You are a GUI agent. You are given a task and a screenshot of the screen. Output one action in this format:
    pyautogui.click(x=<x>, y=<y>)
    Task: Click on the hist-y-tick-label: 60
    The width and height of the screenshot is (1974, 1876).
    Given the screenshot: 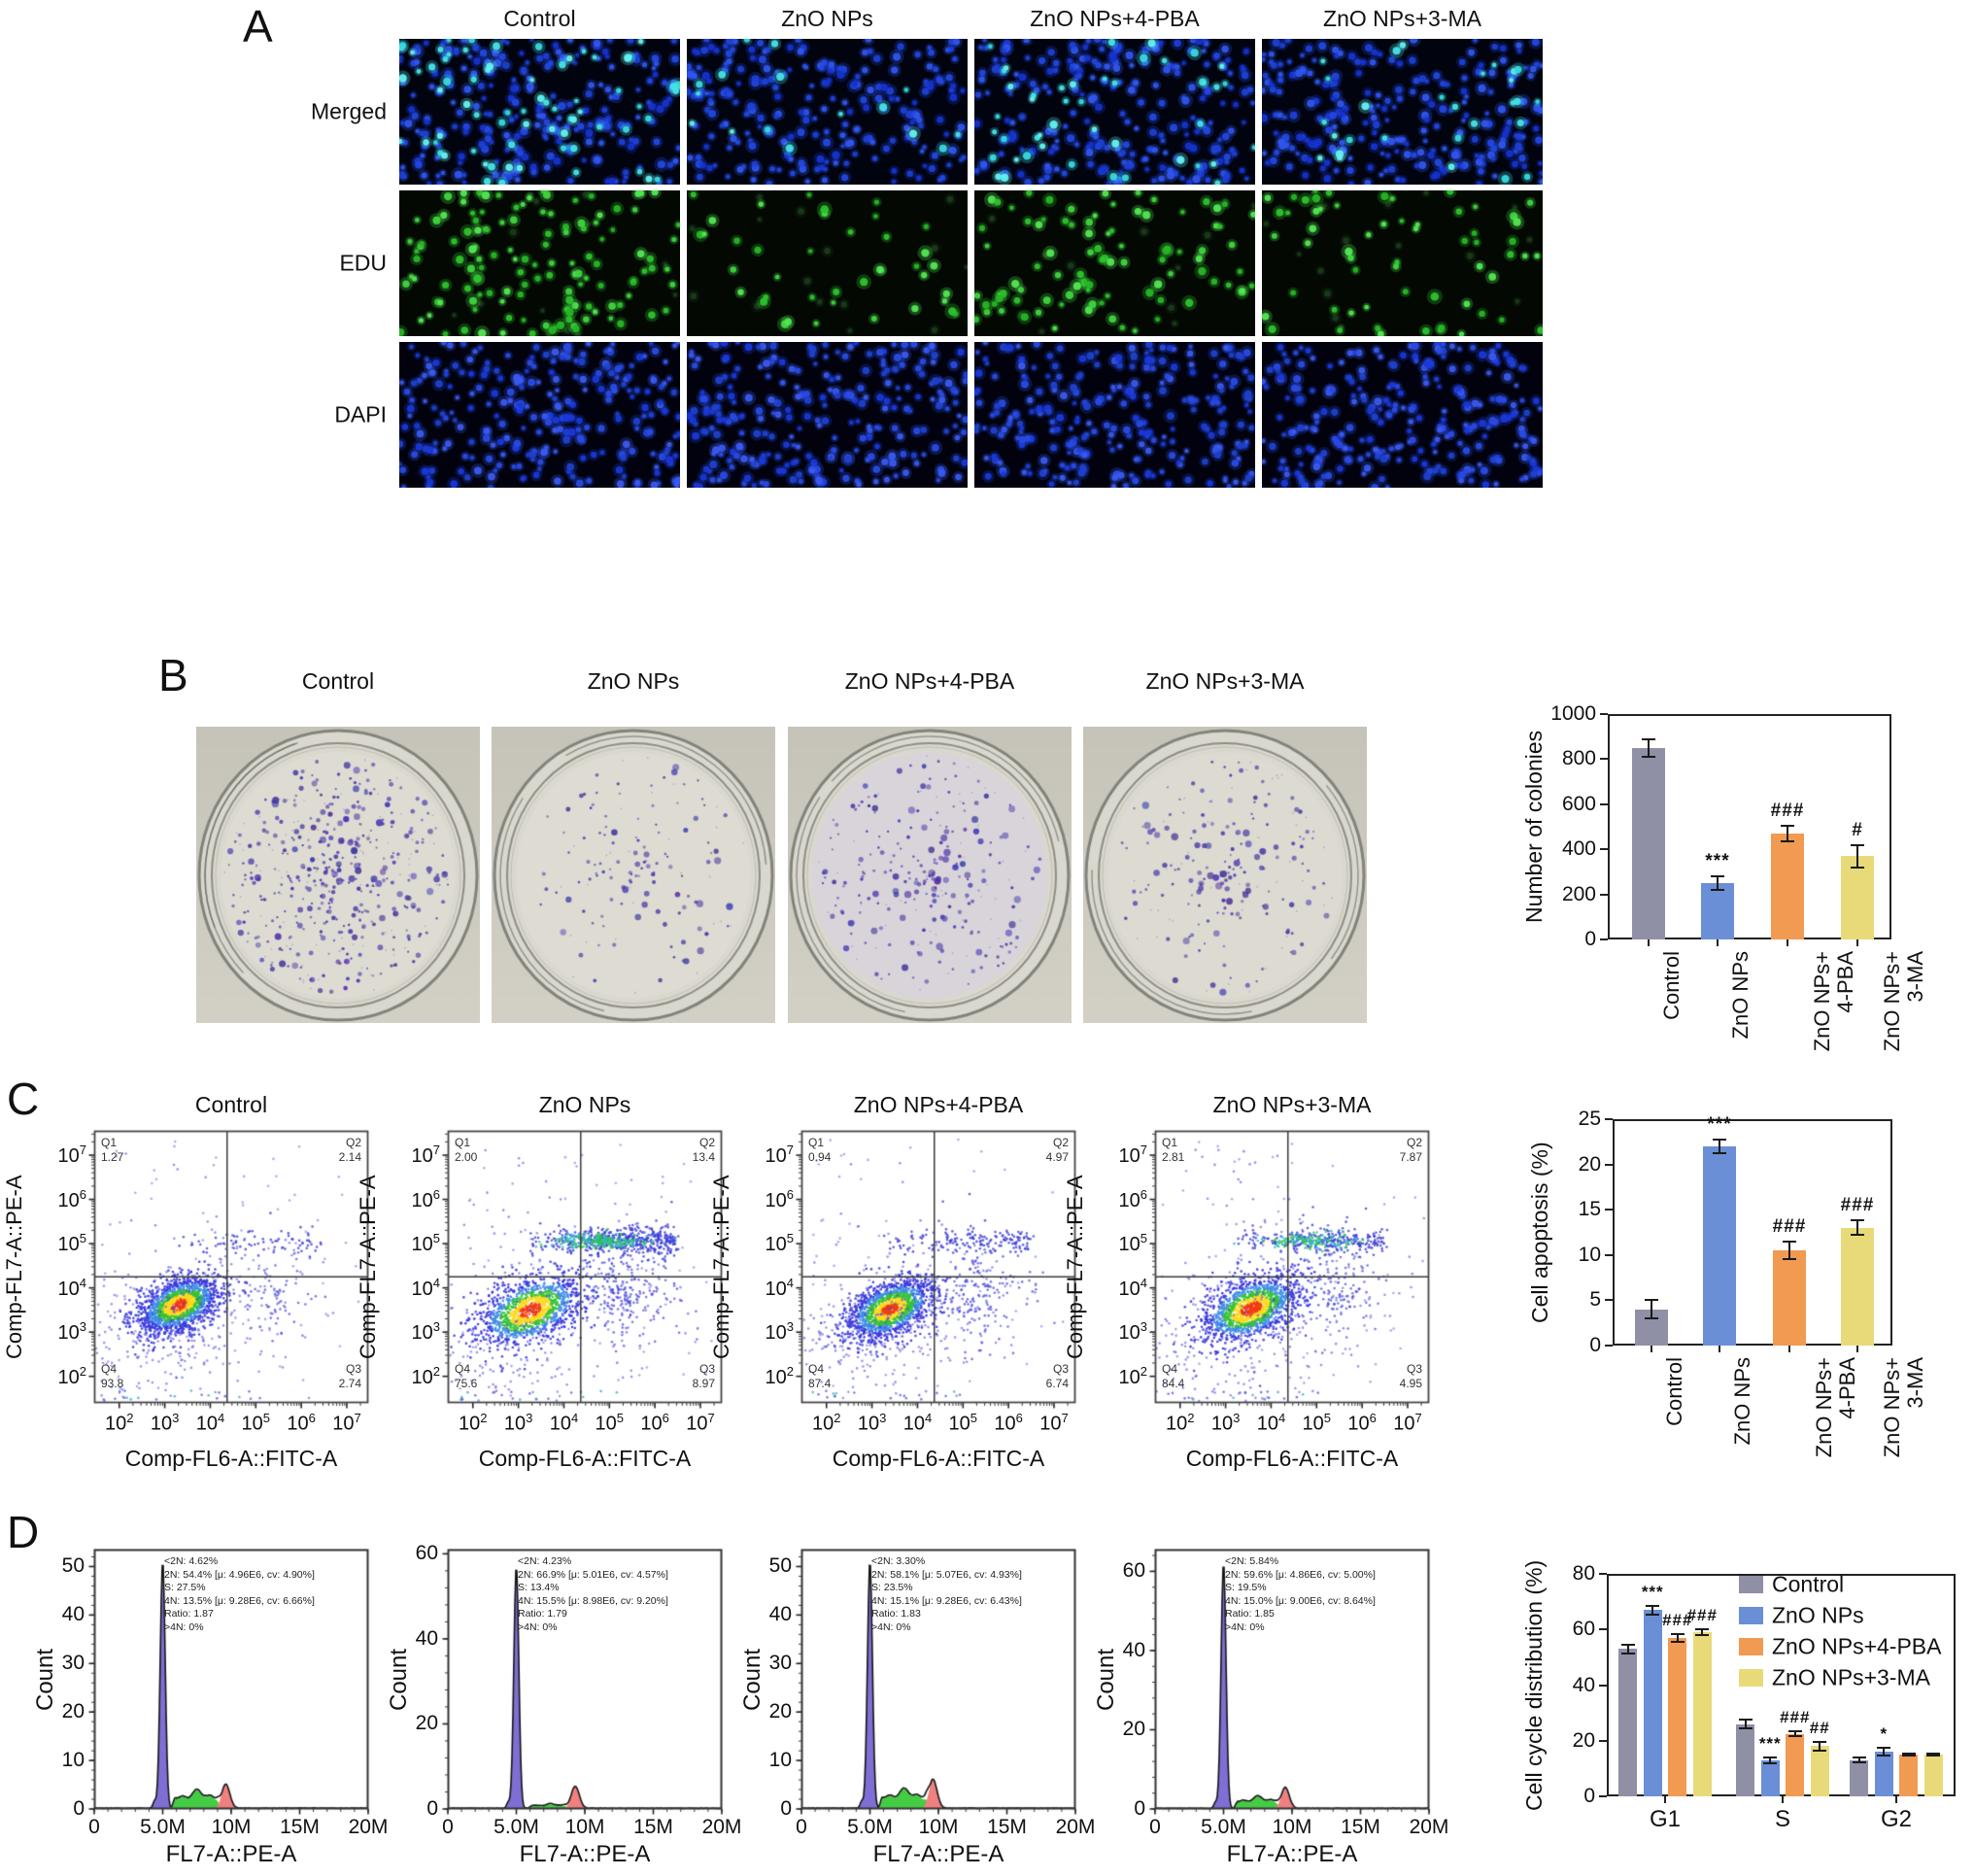 What is the action you would take?
    pyautogui.click(x=1133, y=1571)
    